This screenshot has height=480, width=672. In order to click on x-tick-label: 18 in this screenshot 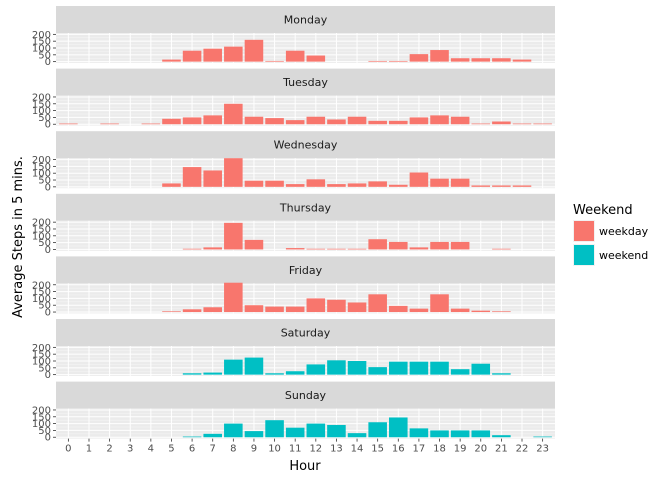, I will do `click(439, 449)`.